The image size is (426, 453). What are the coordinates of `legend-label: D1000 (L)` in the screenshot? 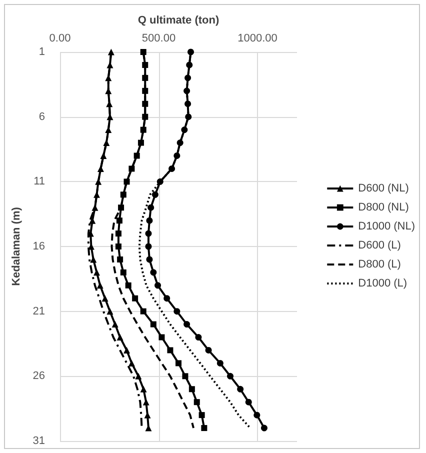 It's located at (383, 284).